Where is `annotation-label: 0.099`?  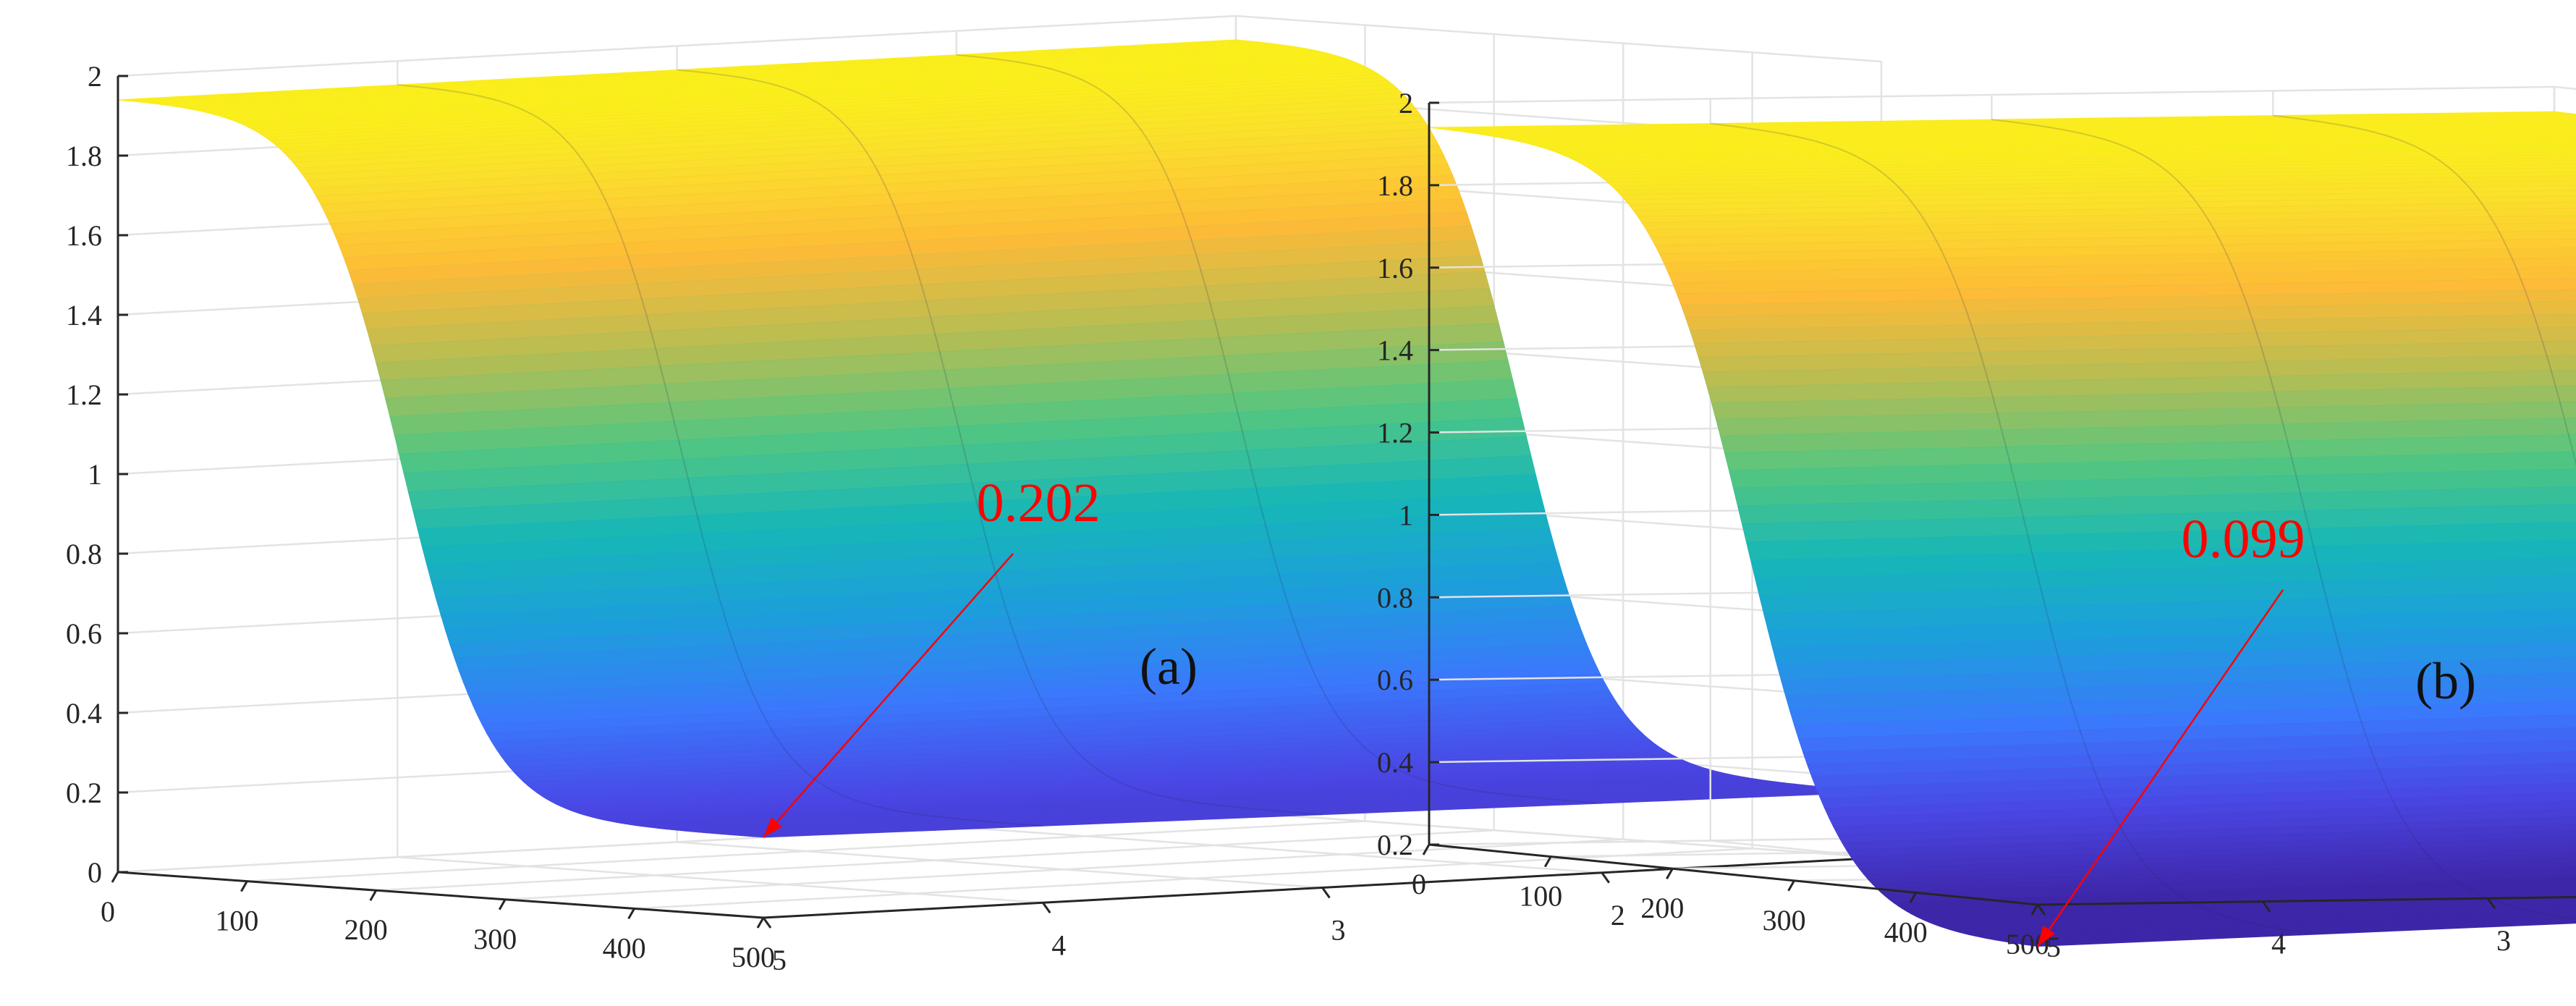 annotation-label: 0.099 is located at coordinates (2243, 539).